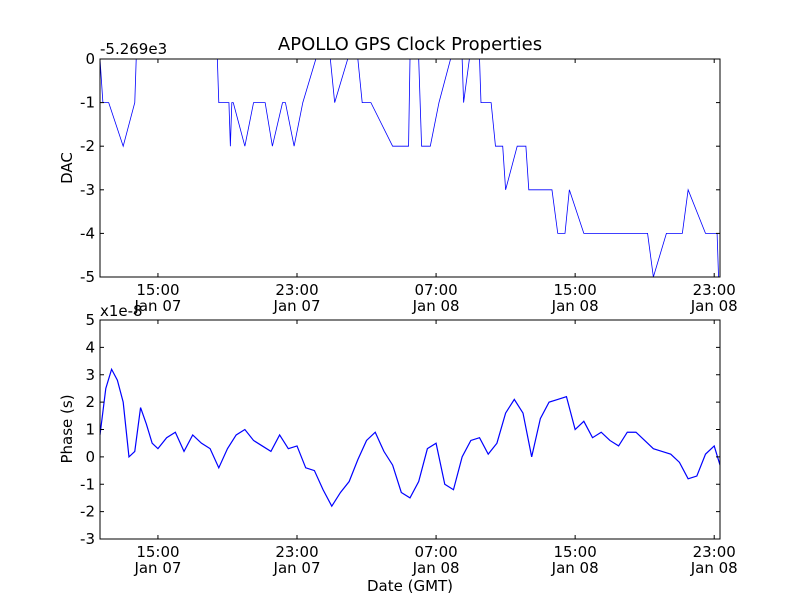  What do you see at coordinates (87, 277) in the screenshot?
I see `dac-y-tick-label: -5` at bounding box center [87, 277].